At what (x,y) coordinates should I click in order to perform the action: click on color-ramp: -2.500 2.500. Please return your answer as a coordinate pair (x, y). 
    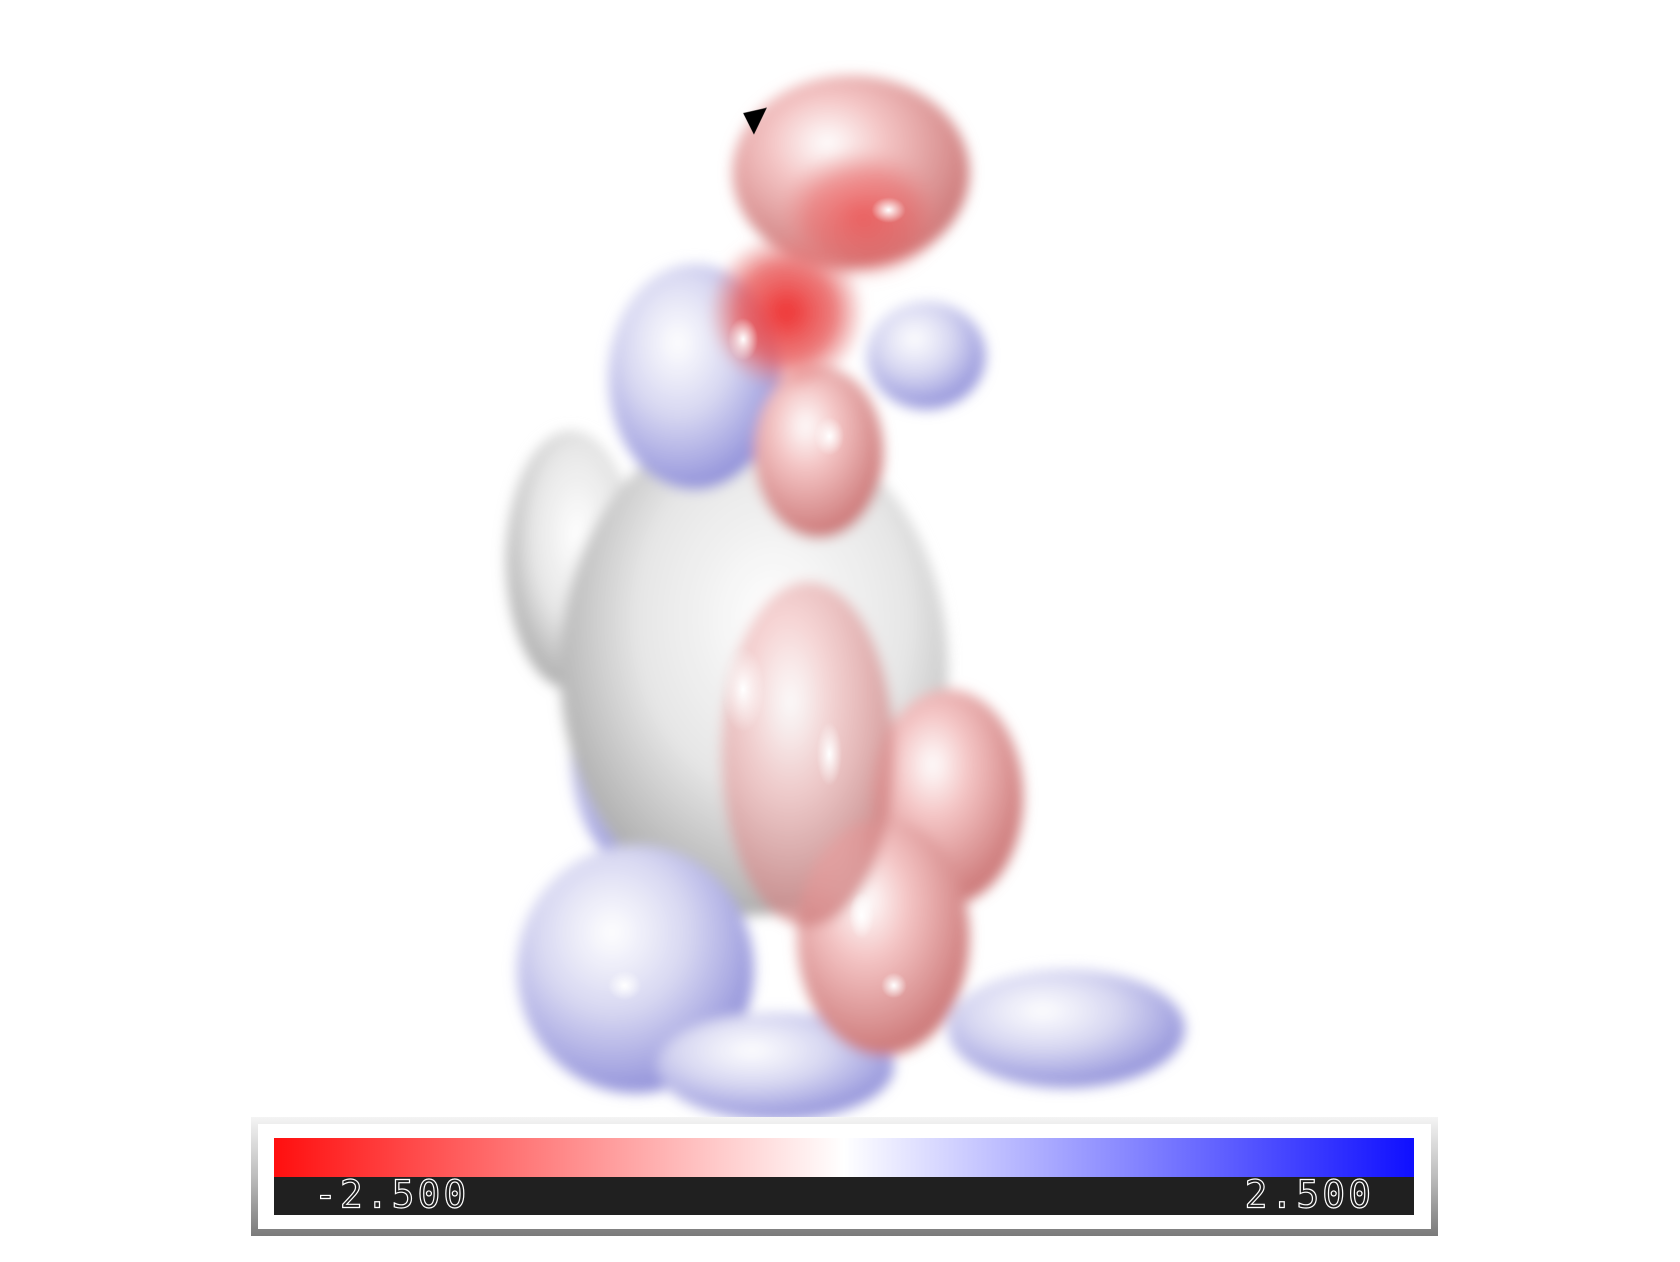
    Looking at the image, I should click on (844, 1176).